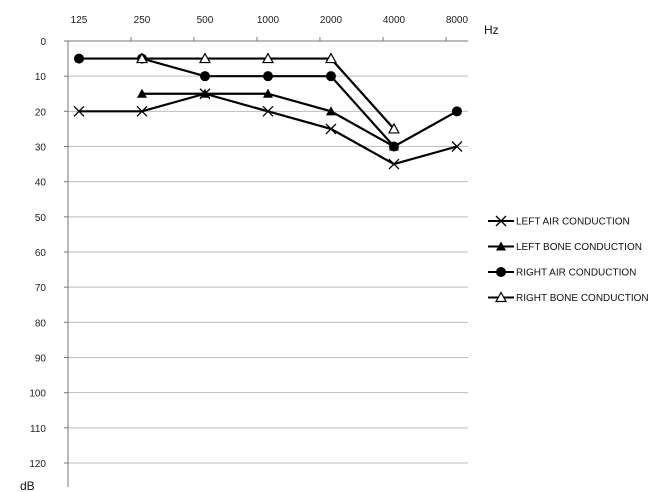 This screenshot has height=492, width=670. Describe the element at coordinates (41, 323) in the screenshot. I see `y-tick-80: 80` at that location.